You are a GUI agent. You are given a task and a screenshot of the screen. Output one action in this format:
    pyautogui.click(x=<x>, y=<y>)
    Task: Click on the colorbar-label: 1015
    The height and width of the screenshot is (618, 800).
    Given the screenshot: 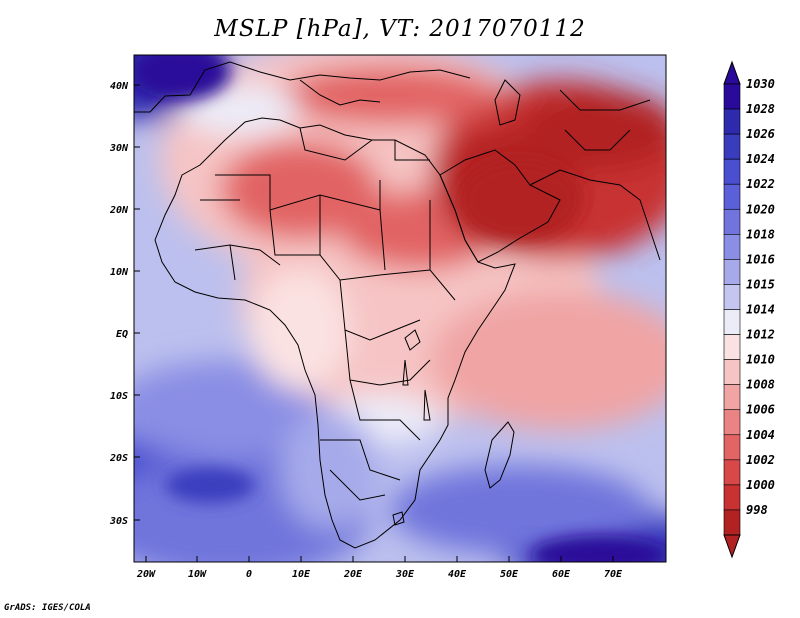 What is the action you would take?
    pyautogui.click(x=760, y=284)
    